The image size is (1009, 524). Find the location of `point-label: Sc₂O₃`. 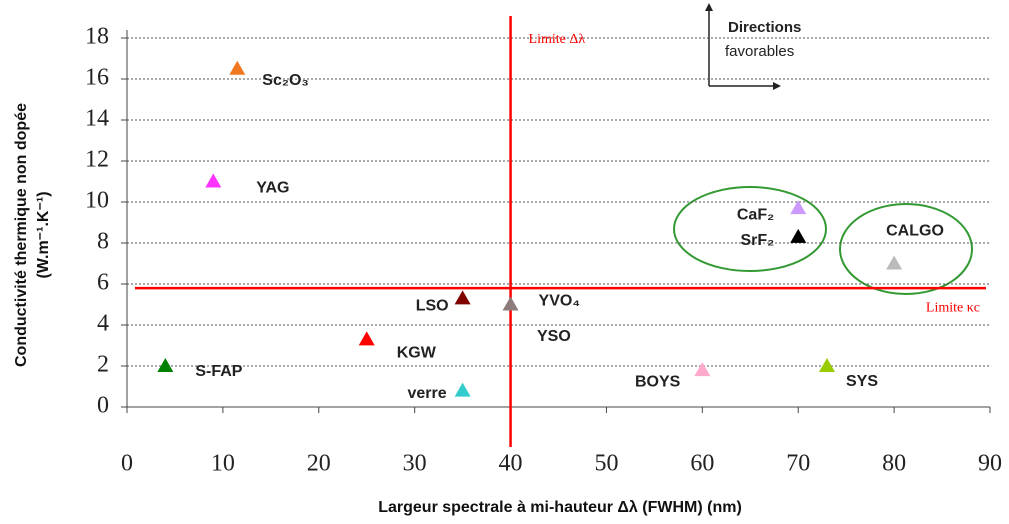

point-label: Sc₂O₃ is located at coordinates (285, 80).